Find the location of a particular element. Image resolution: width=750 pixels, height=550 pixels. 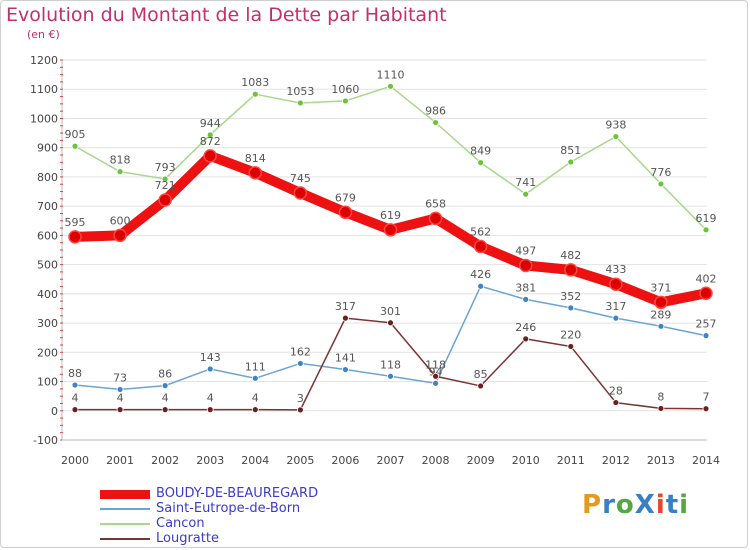

data-label: 497 is located at coordinates (525, 250).